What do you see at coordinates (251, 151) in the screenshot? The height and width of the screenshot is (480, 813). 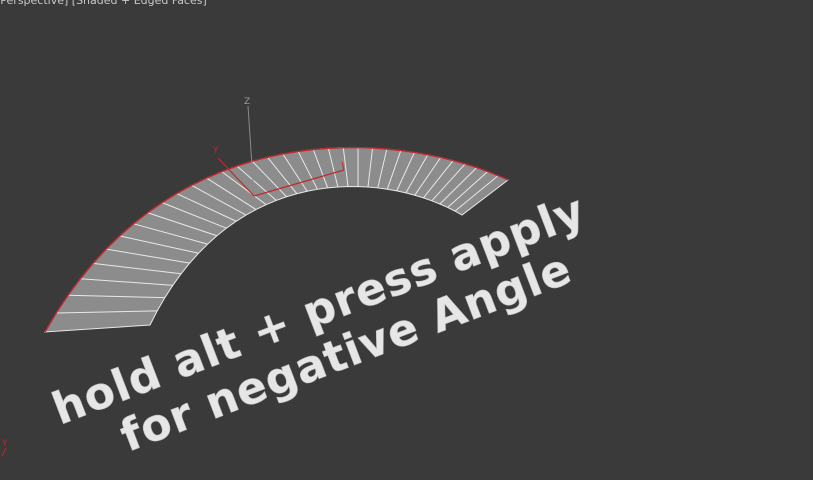 I see `gizmo-z-axis` at bounding box center [251, 151].